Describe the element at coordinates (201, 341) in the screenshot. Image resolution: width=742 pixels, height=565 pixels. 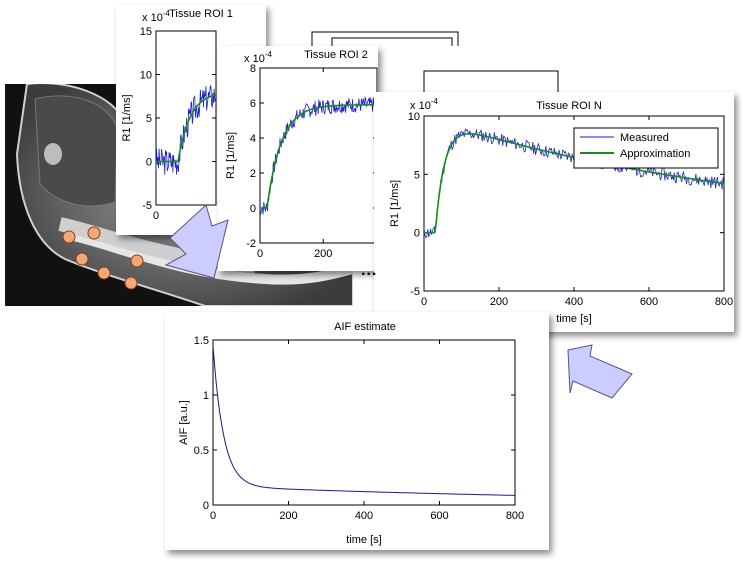
I see `y-tick-label: 1.5` at that location.